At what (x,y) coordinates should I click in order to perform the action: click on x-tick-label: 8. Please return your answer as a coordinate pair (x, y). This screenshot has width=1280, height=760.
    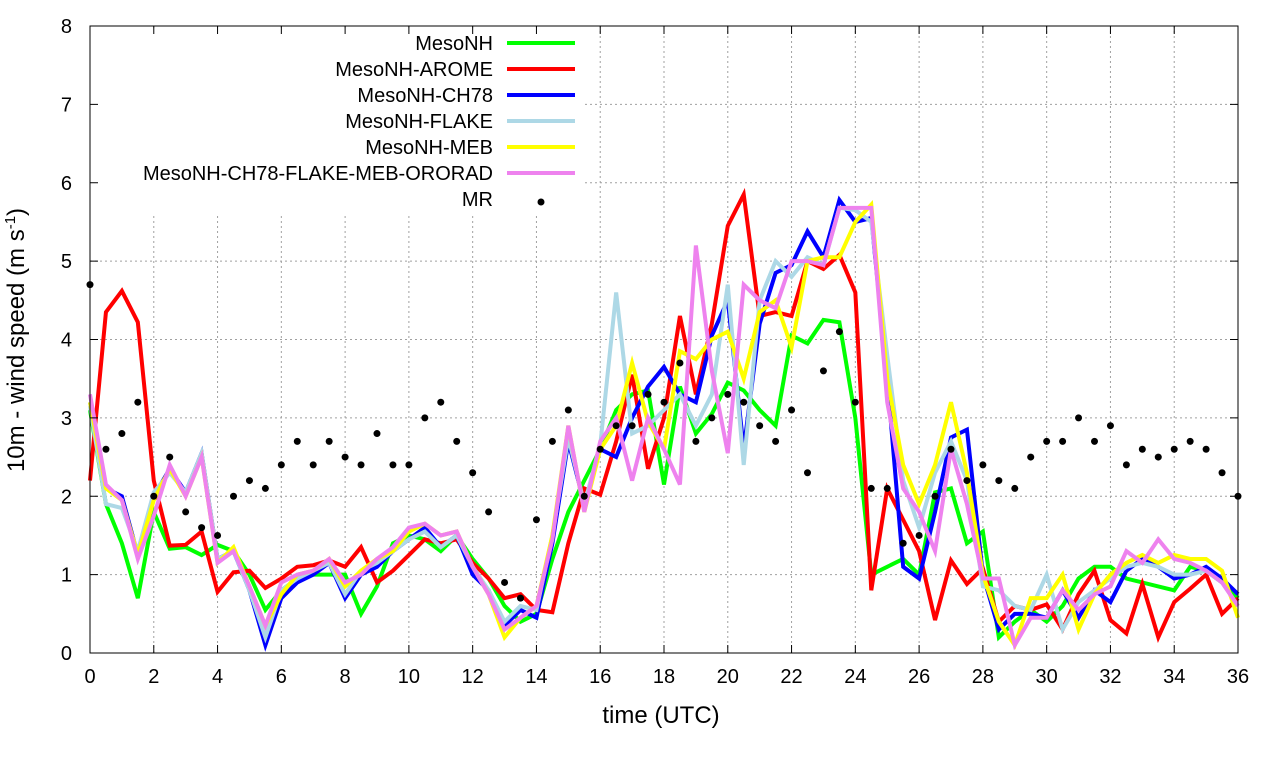
    Looking at the image, I should click on (345, 677).